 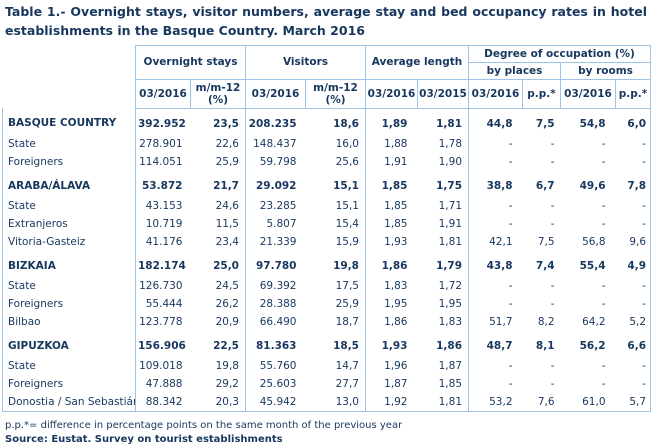 What do you see at coordinates (443, 205) in the screenshot?
I see `table-cell: 1,71` at bounding box center [443, 205].